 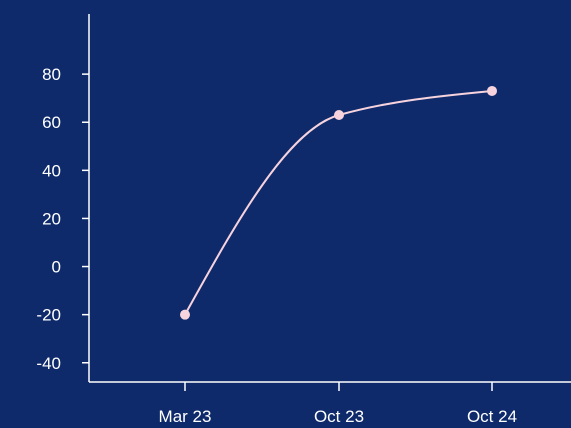 I want to click on y-tick-label: 20, so click(x=51, y=218).